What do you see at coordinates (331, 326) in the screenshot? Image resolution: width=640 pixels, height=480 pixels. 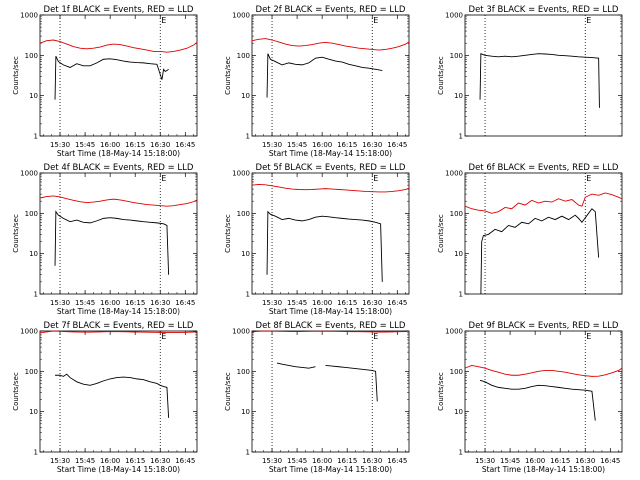 I see `panel-title: Det 8f BLACK = Events, RED = LLD` at bounding box center [331, 326].